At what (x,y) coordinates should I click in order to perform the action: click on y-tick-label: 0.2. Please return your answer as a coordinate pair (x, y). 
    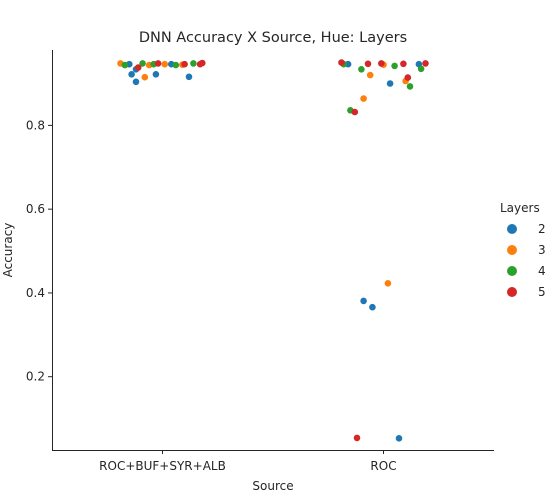
    Looking at the image, I should click on (35, 377).